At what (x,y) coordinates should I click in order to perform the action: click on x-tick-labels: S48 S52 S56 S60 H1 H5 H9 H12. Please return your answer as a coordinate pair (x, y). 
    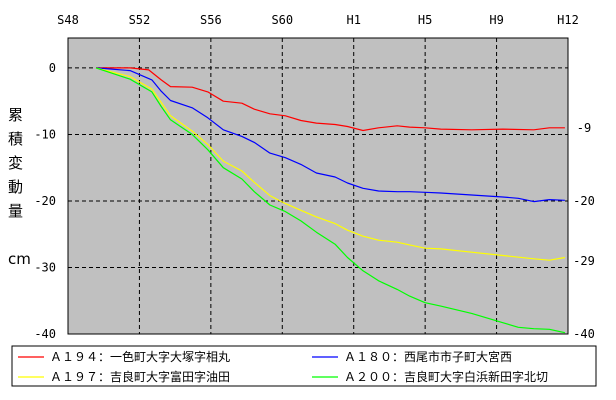
    Looking at the image, I should click on (318, 20).